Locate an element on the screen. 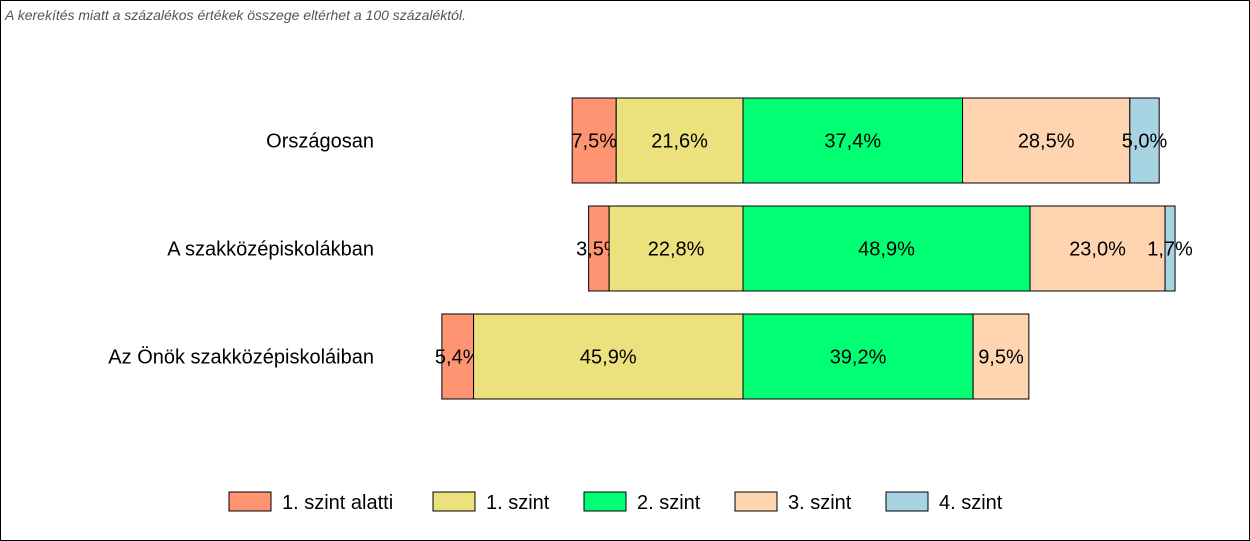  legend-label: 1. szint is located at coordinates (518, 503).